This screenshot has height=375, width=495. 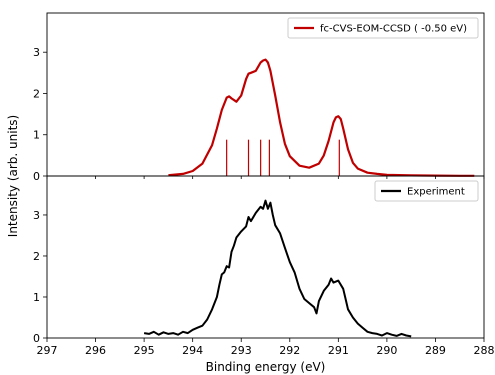 What do you see at coordinates (393, 29) in the screenshot?
I see `legend-label: fc-CVS-EOM-CCSD ( -0.50 eV)` at bounding box center [393, 29].